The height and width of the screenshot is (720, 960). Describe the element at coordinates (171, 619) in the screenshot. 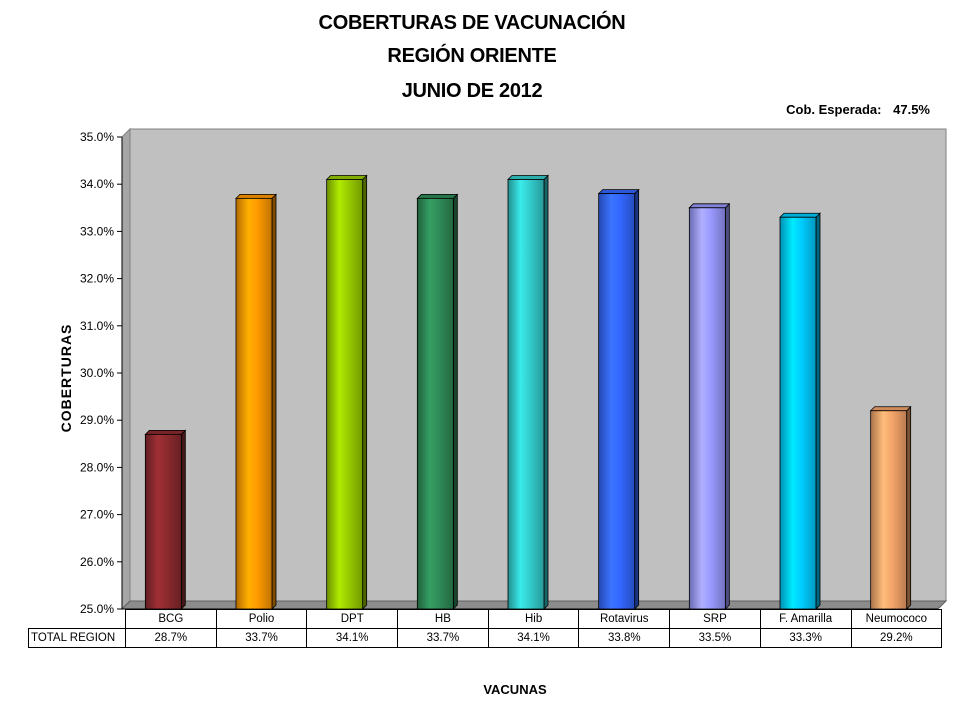

I see `category-label: BCG` at that location.